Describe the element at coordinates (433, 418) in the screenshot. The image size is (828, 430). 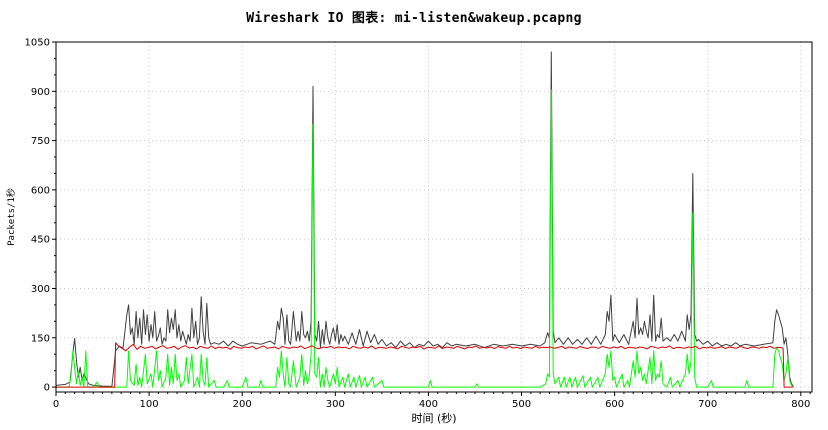
I see `x-axis-title: 时间 (秒)` at that location.